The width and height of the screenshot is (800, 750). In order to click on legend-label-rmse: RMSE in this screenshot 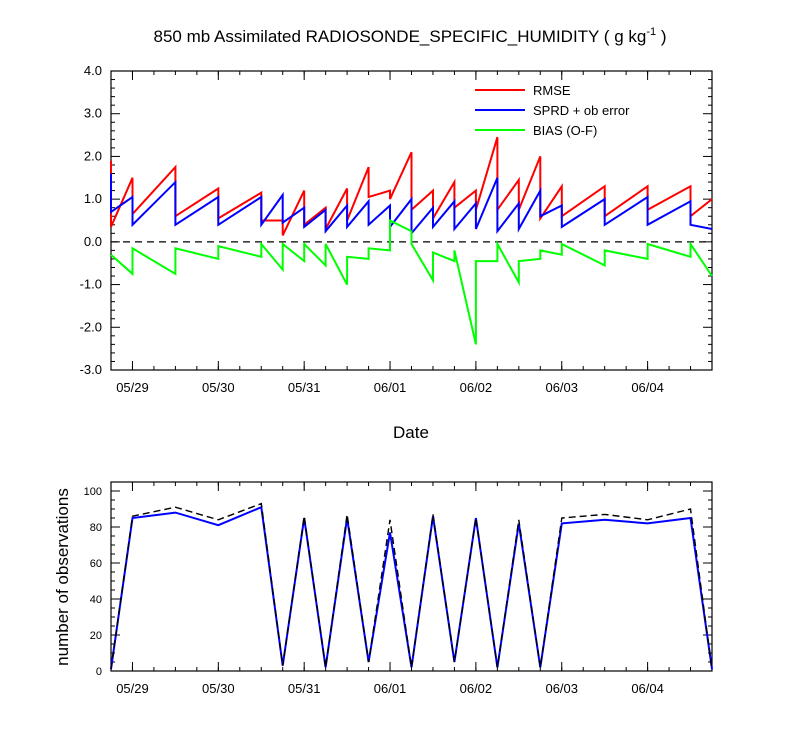, I will do `click(552, 90)`.